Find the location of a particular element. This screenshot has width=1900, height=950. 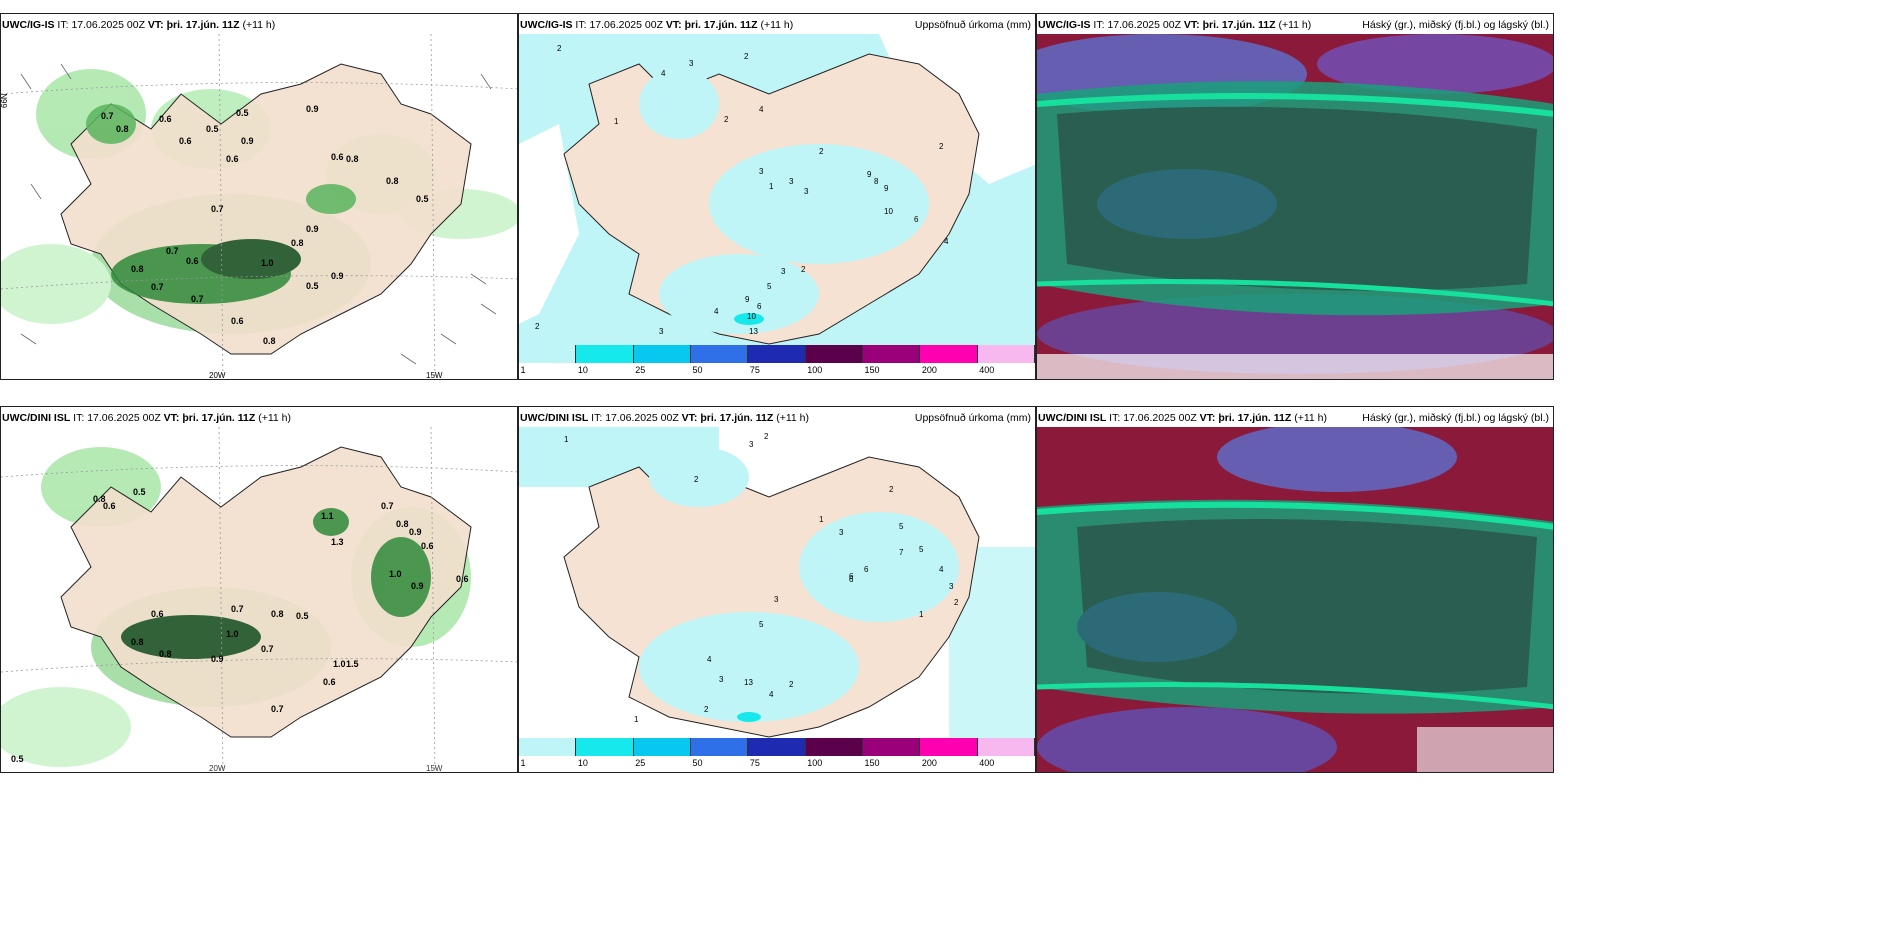

legend-tick: 25 is located at coordinates (640, 763).